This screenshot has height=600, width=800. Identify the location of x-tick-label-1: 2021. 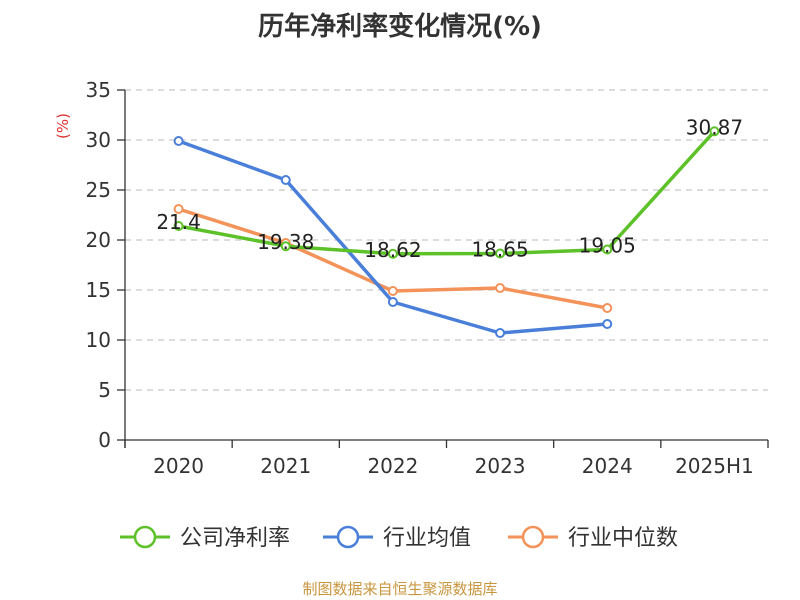
(285, 466).